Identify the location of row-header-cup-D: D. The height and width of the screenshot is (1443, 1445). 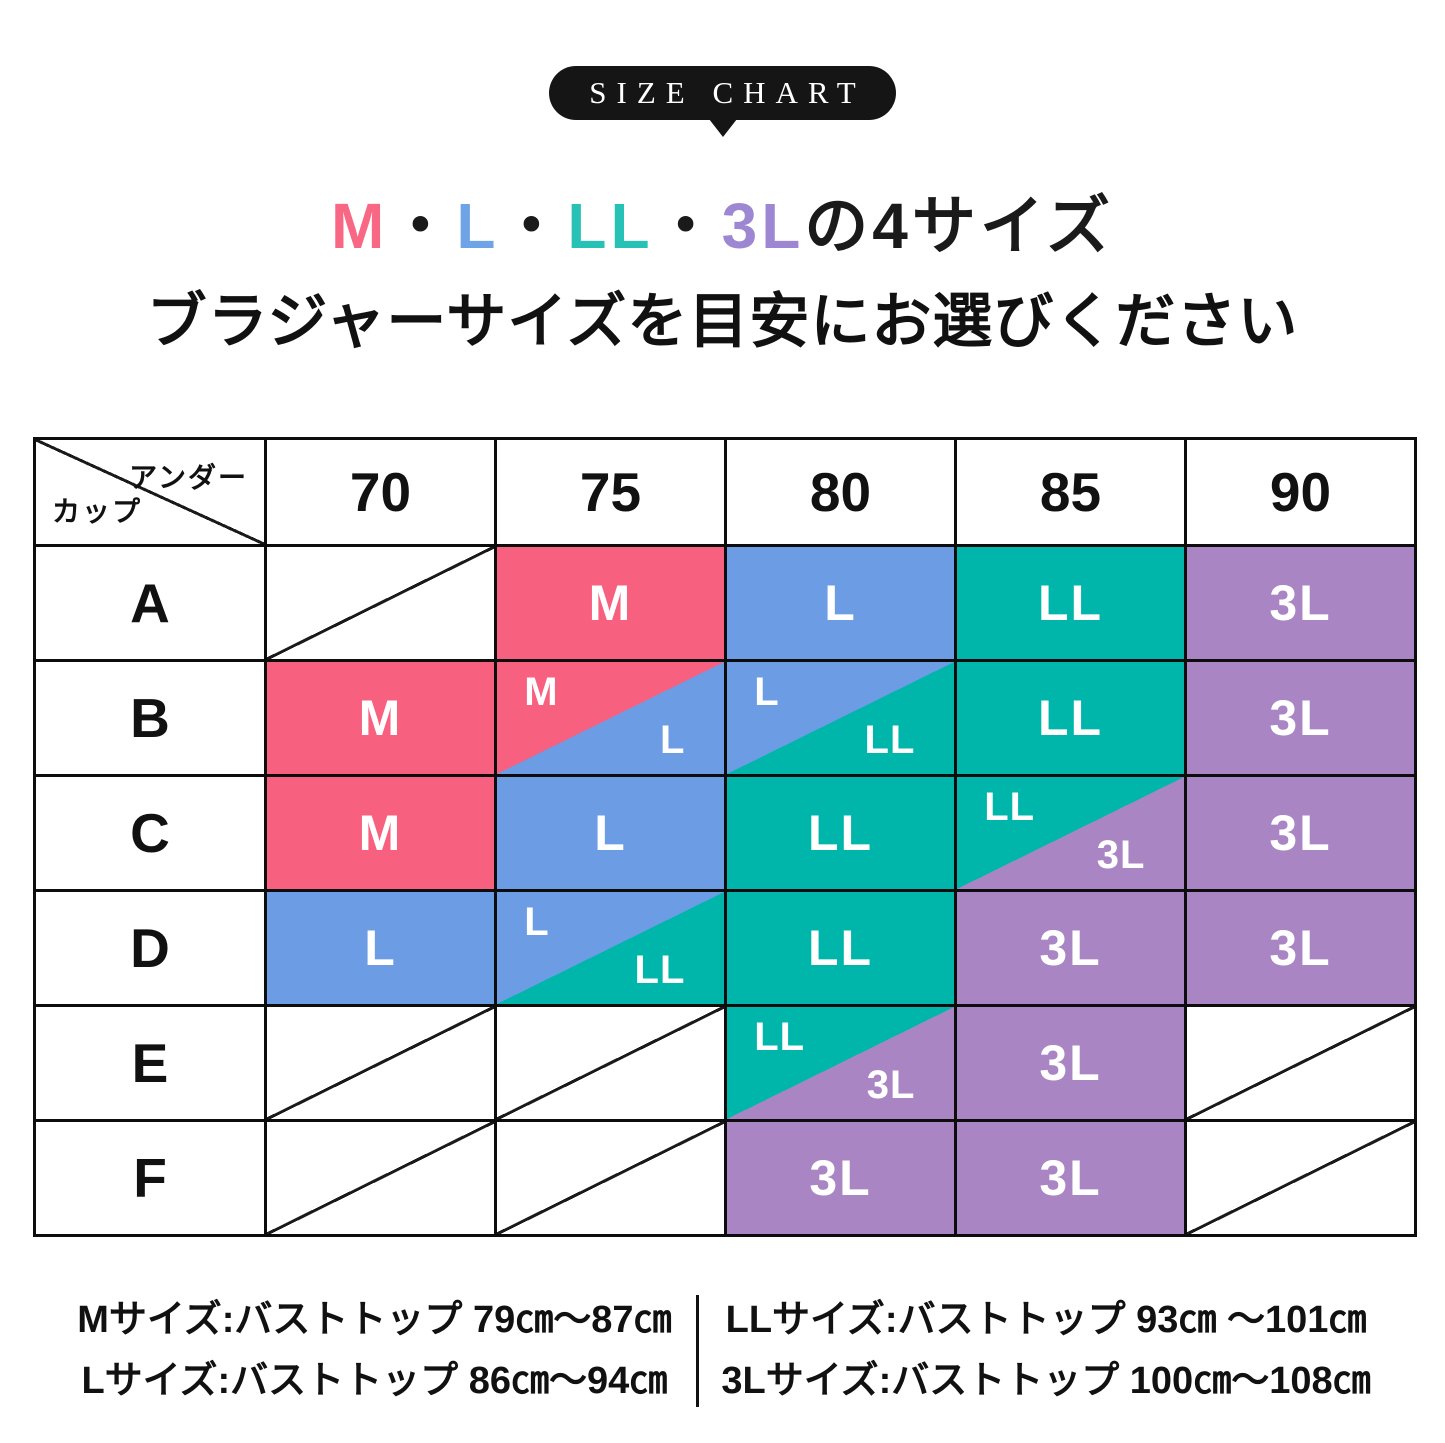
(150, 948).